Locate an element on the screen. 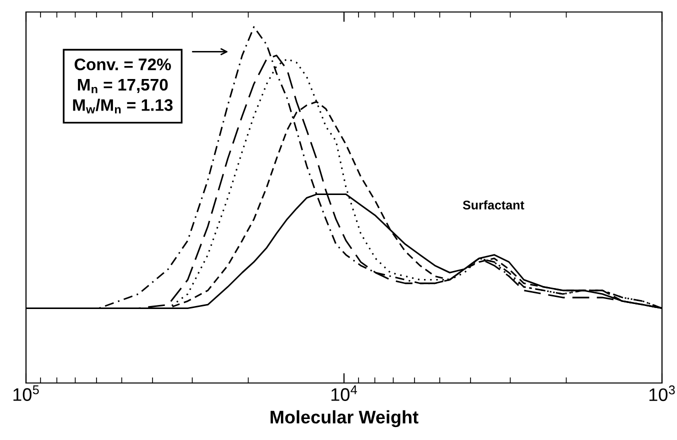 The image size is (677, 440). annotation: Surfactant is located at coordinates (493, 205).